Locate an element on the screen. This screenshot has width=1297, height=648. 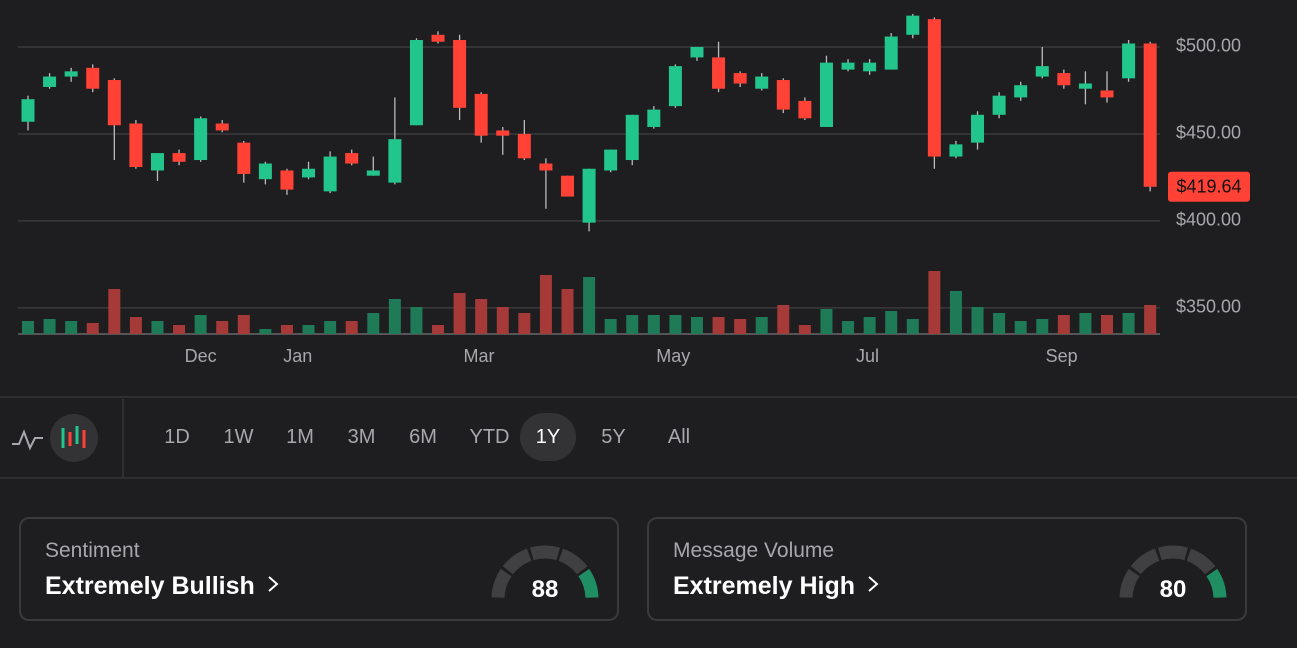
candle-chart-icon is located at coordinates (74, 438).